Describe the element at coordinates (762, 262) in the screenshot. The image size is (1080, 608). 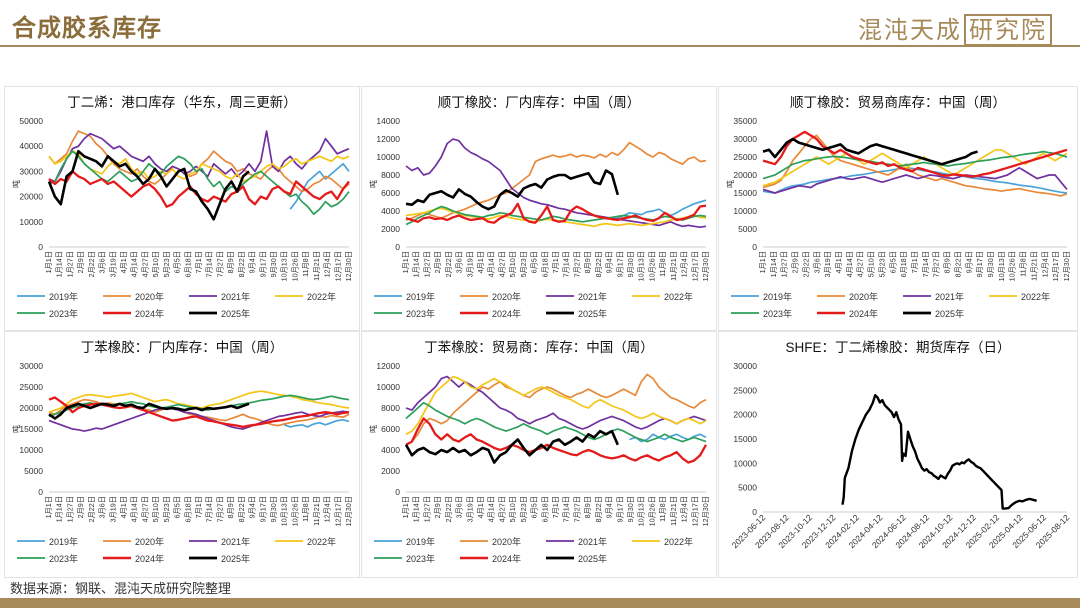
I see `x-tick-label: 1月1日` at that location.